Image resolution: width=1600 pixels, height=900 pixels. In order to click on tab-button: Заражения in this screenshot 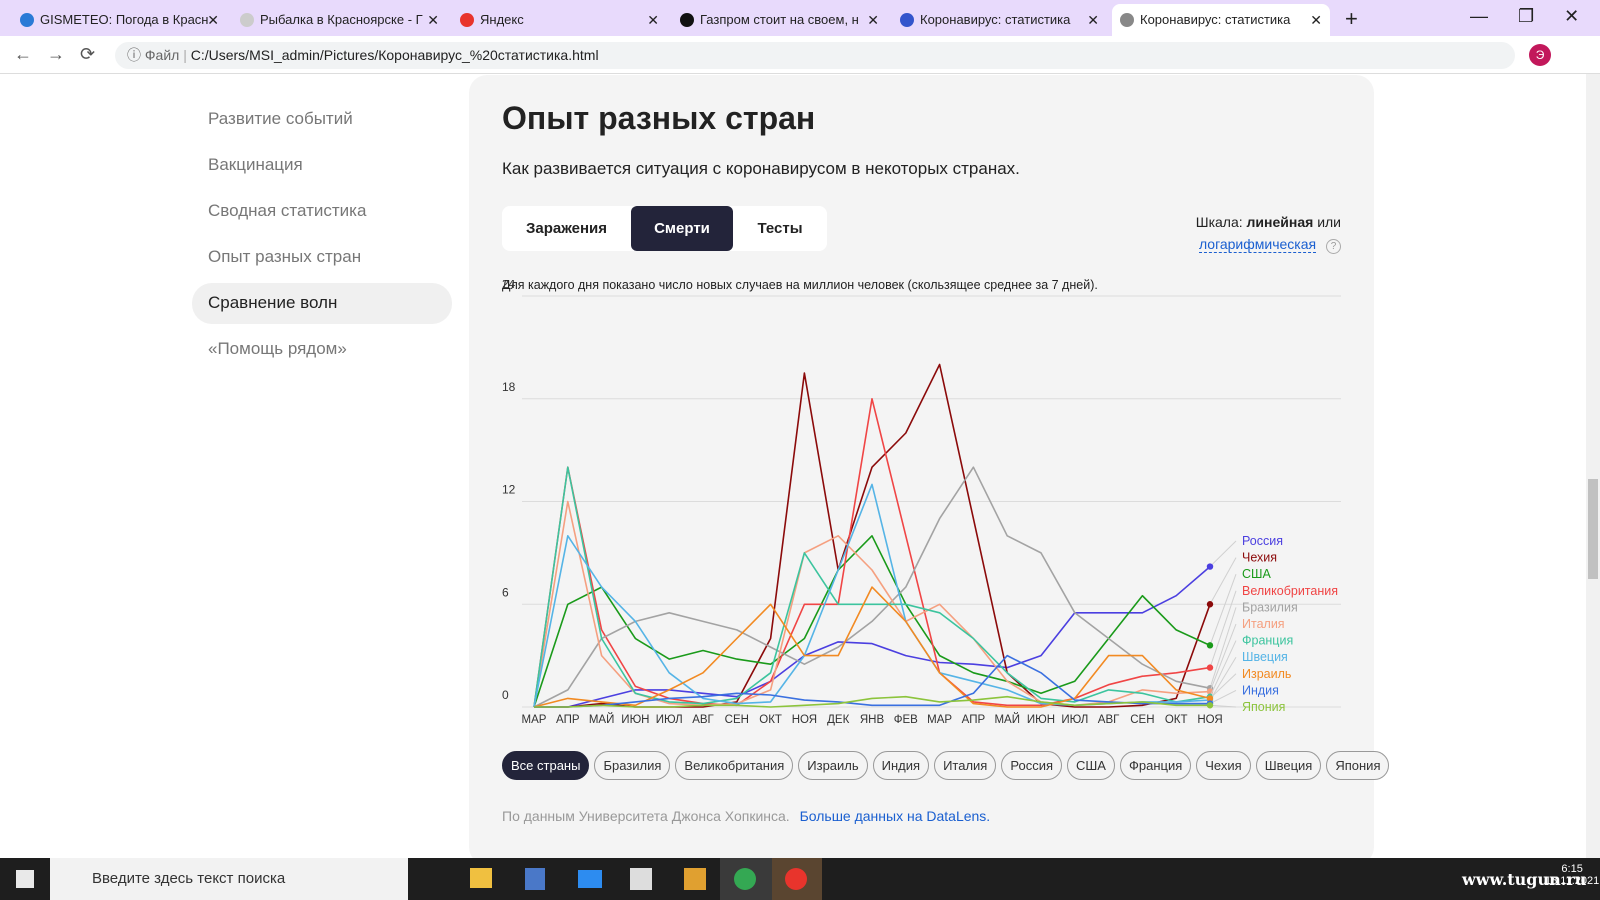, I will do `click(566, 228)`.